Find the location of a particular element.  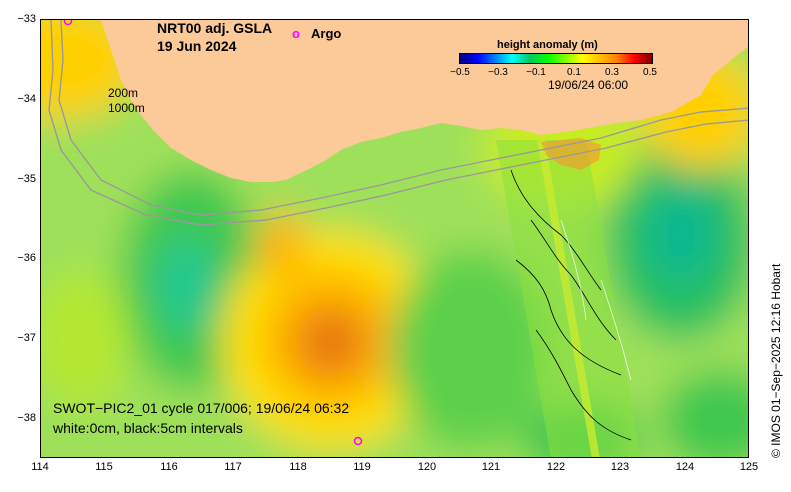

isobath-200m-label: 200m is located at coordinates (123, 93).